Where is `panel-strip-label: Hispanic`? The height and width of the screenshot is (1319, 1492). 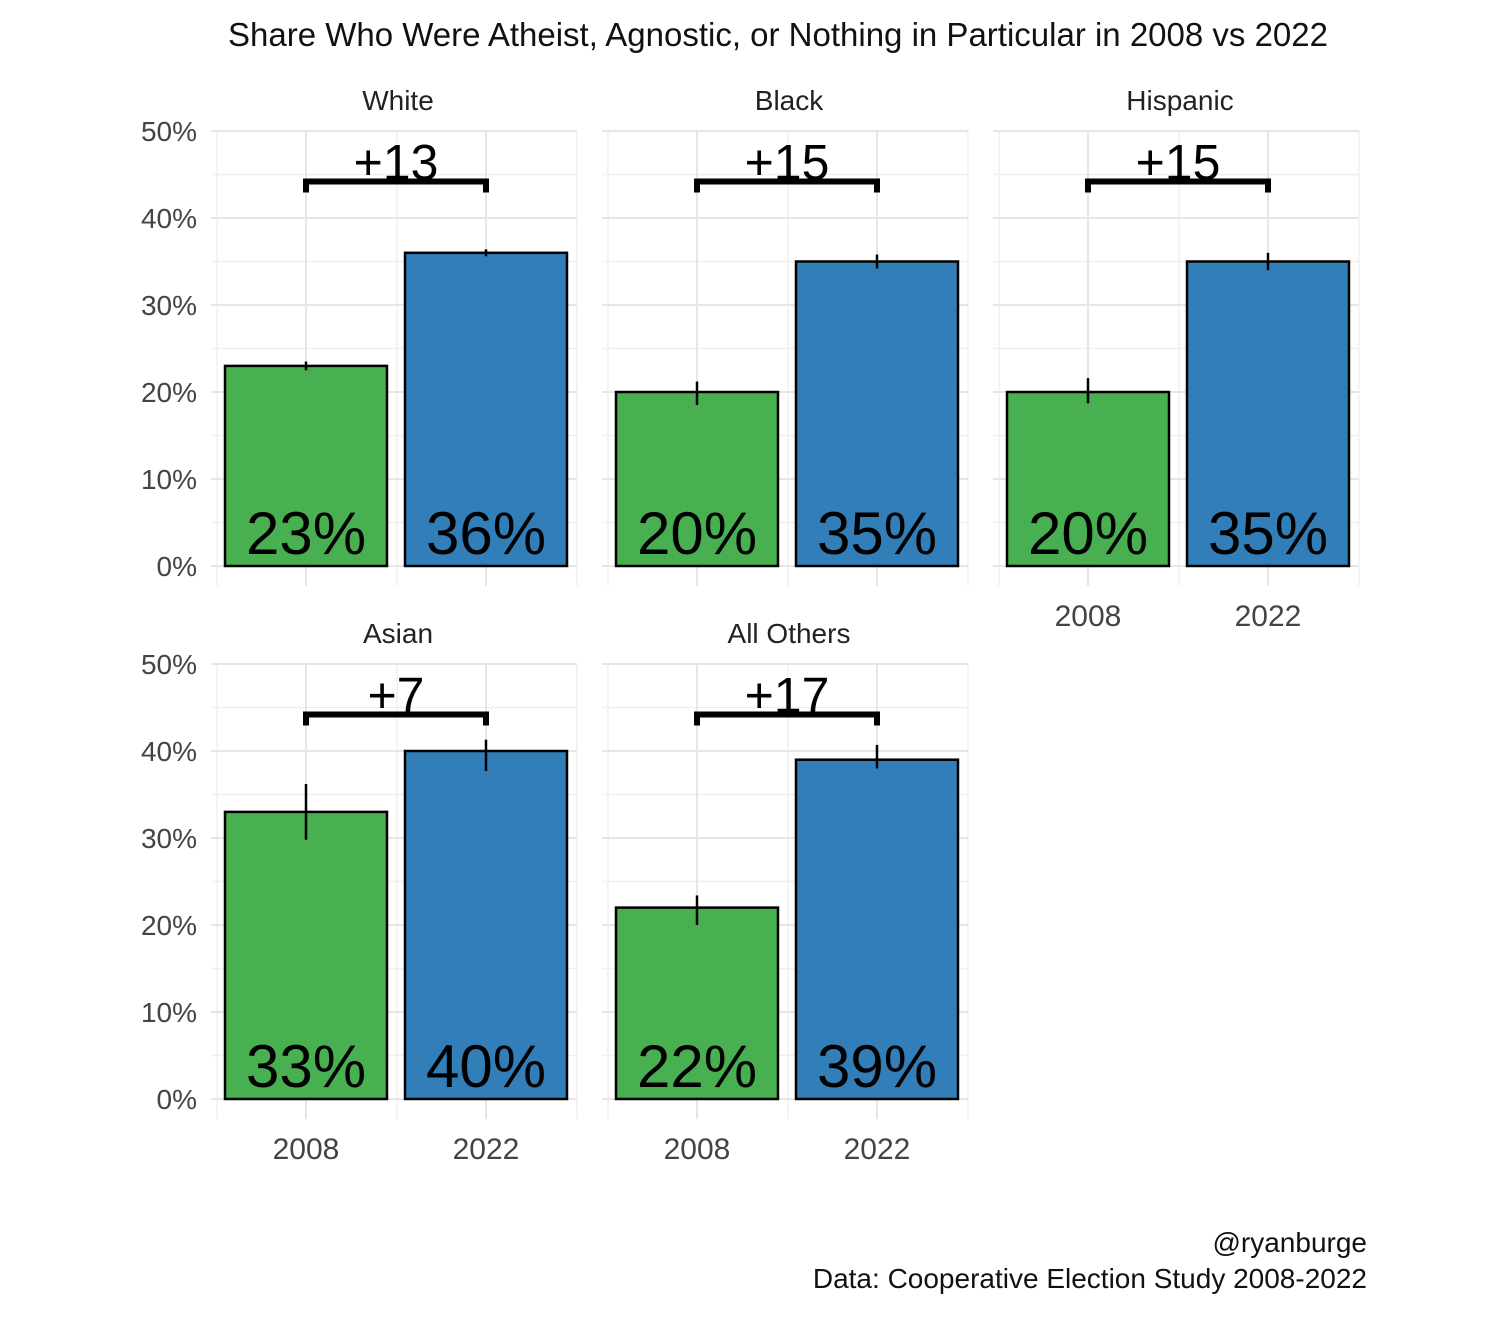
panel-strip-label: Hispanic is located at coordinates (1179, 100).